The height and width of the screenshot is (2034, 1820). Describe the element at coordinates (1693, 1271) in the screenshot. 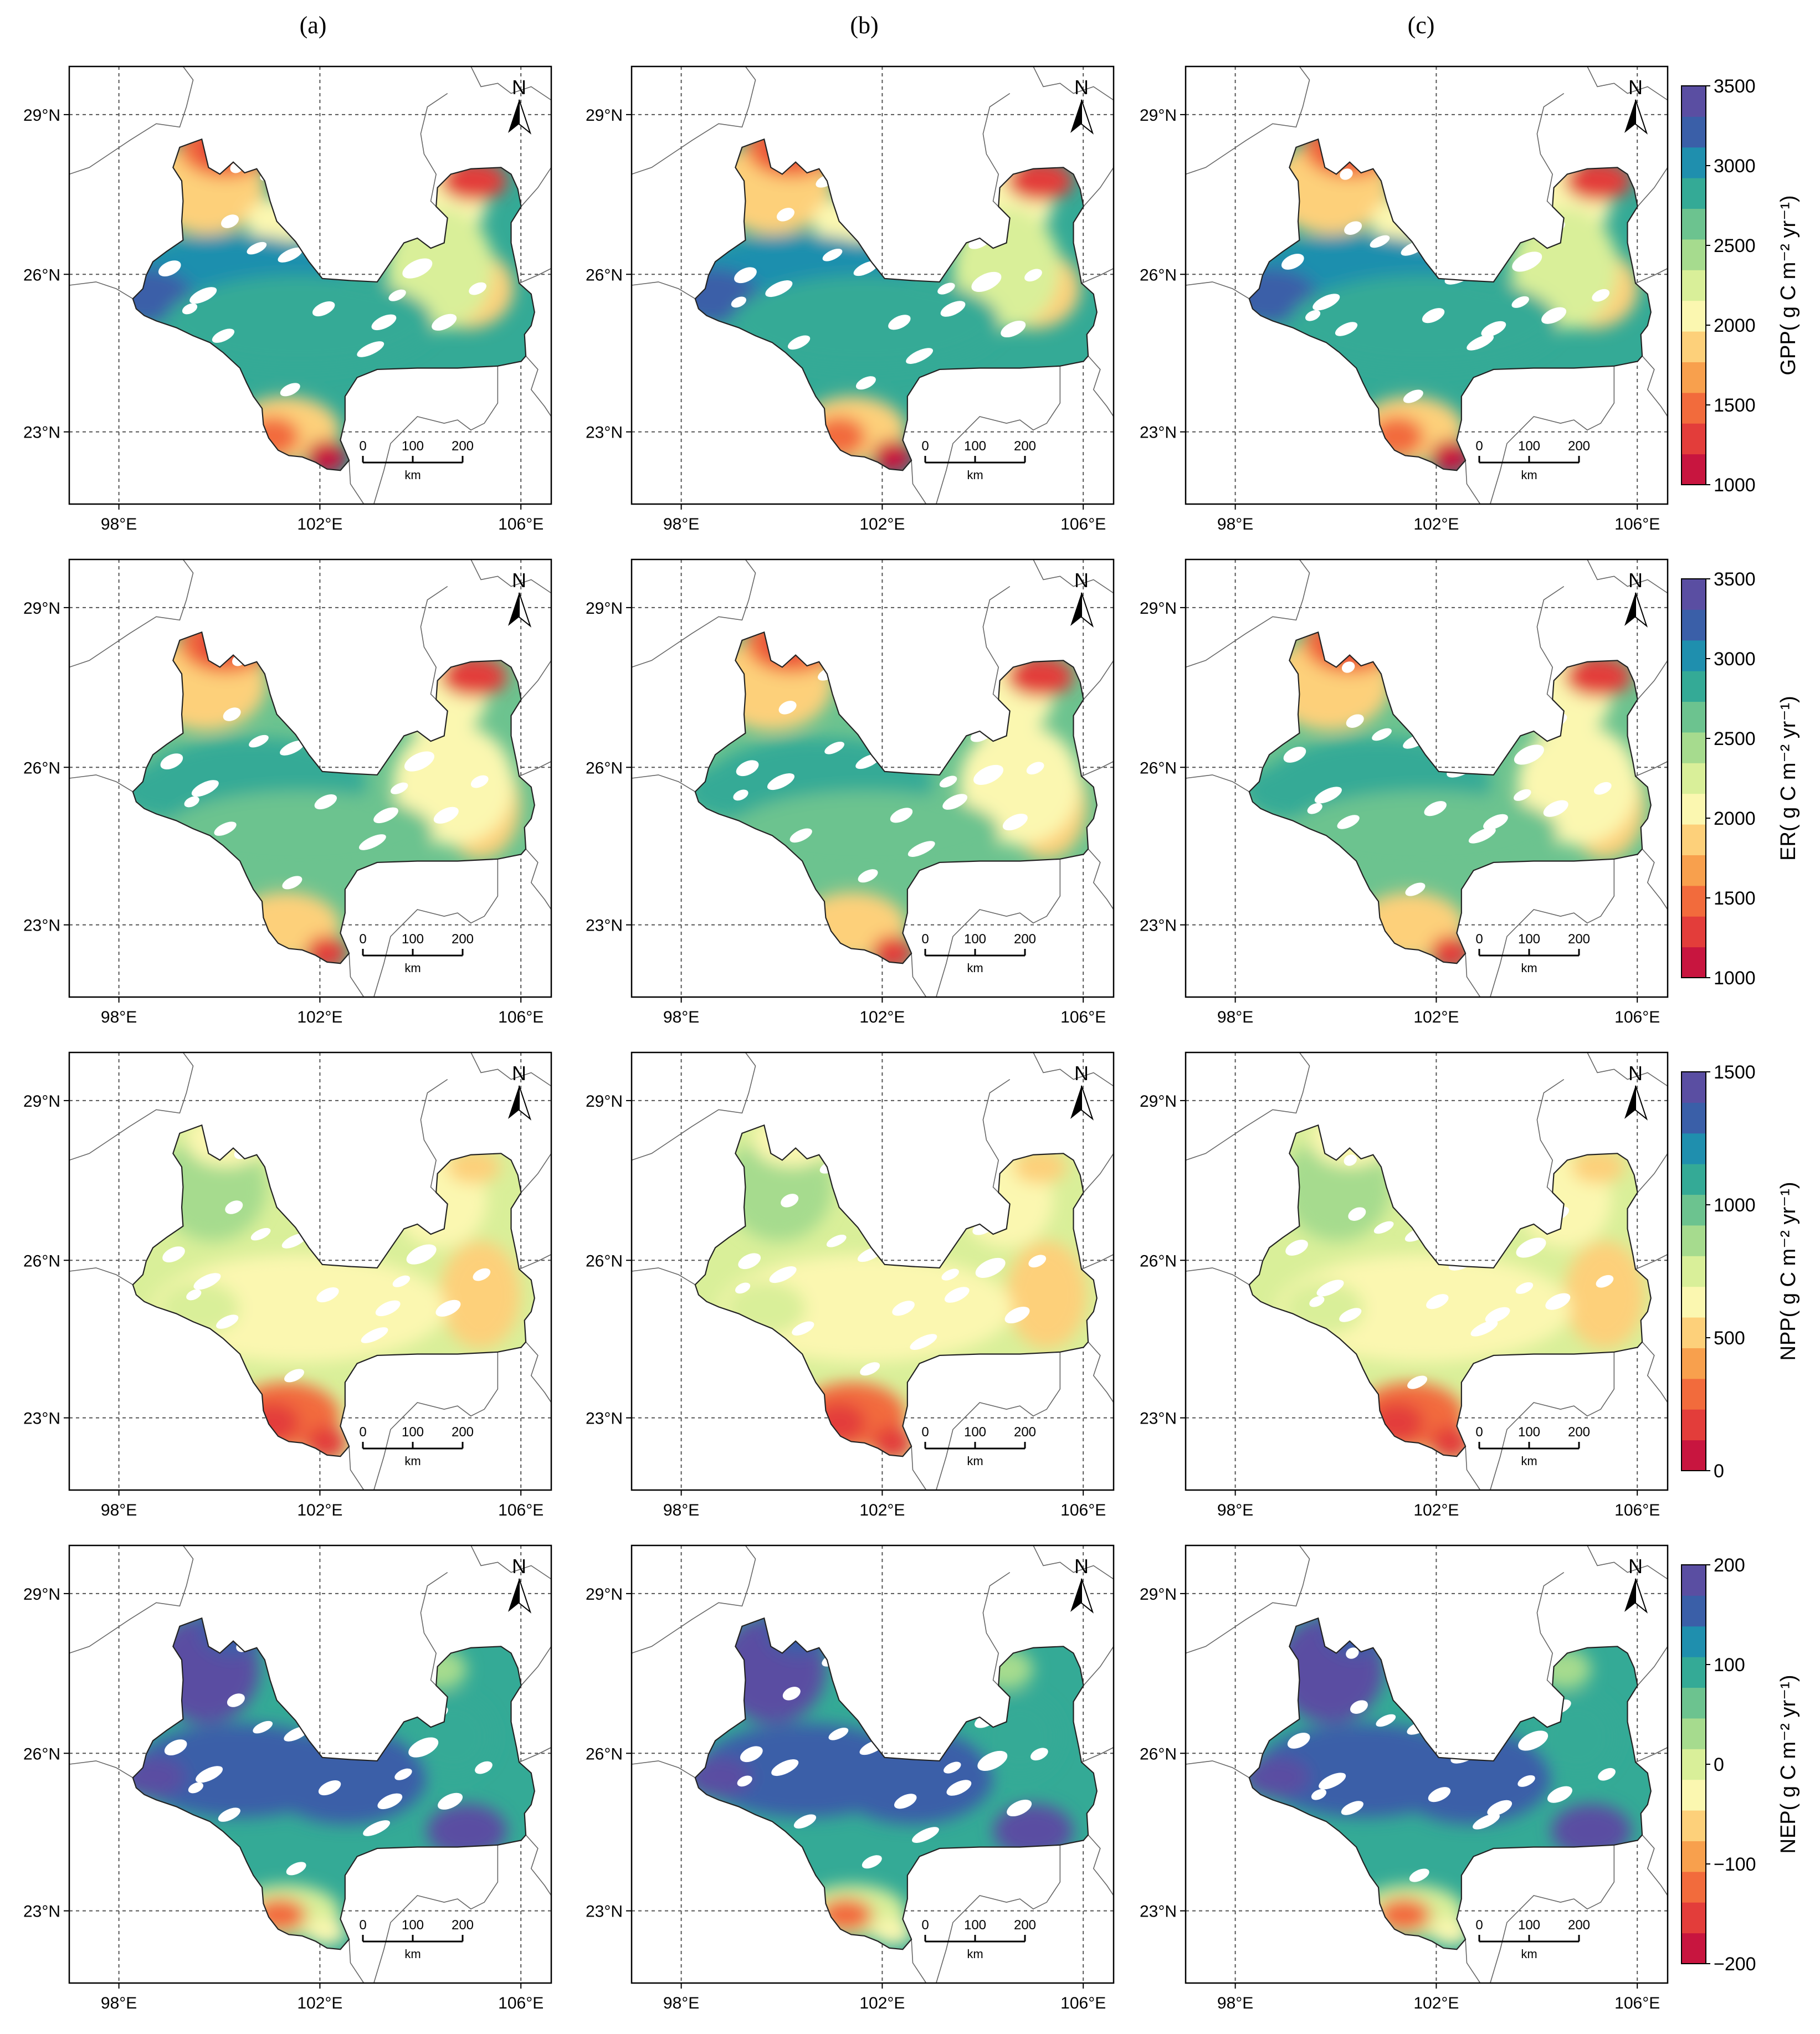

I see `colorbar-frame` at that location.